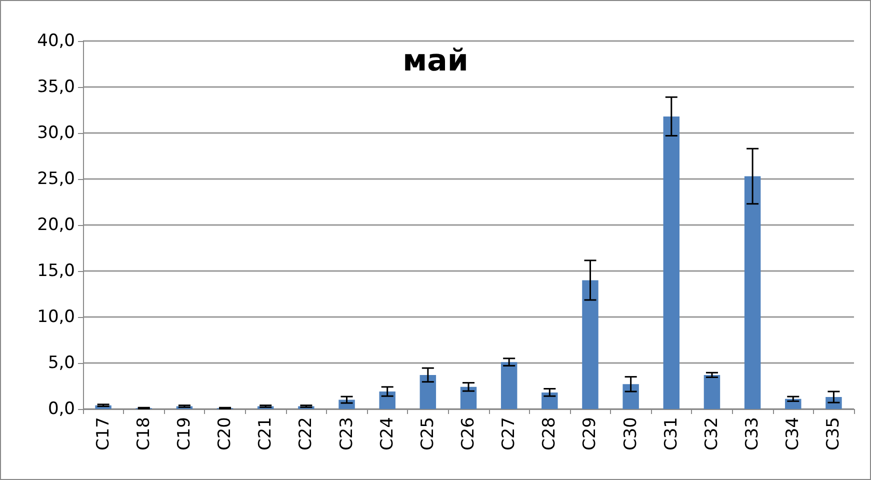 The width and height of the screenshot is (871, 480). I want to click on x-tick-label: C25, so click(428, 434).